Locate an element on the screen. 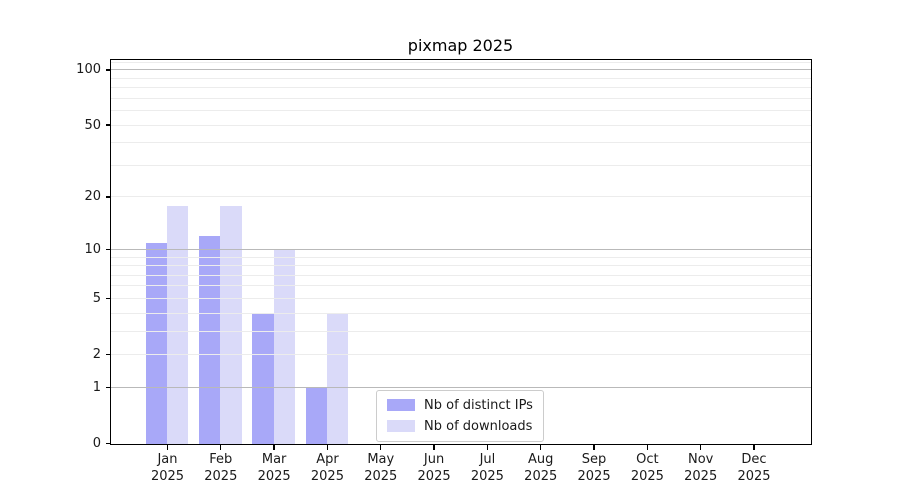  x-tick-label: Jul 2025 is located at coordinates (487, 467).